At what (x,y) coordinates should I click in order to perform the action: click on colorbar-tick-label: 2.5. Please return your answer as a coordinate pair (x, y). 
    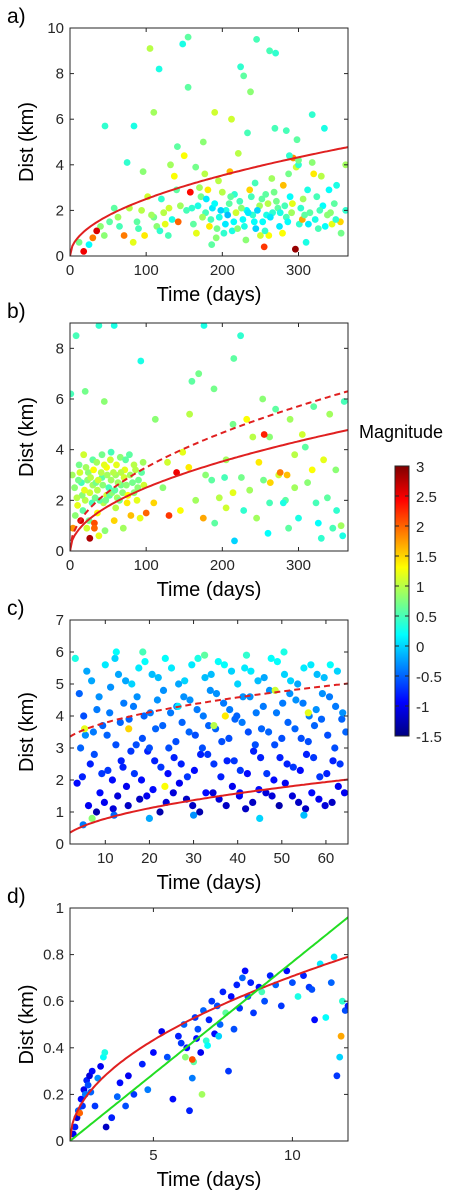
    Looking at the image, I should click on (426, 497).